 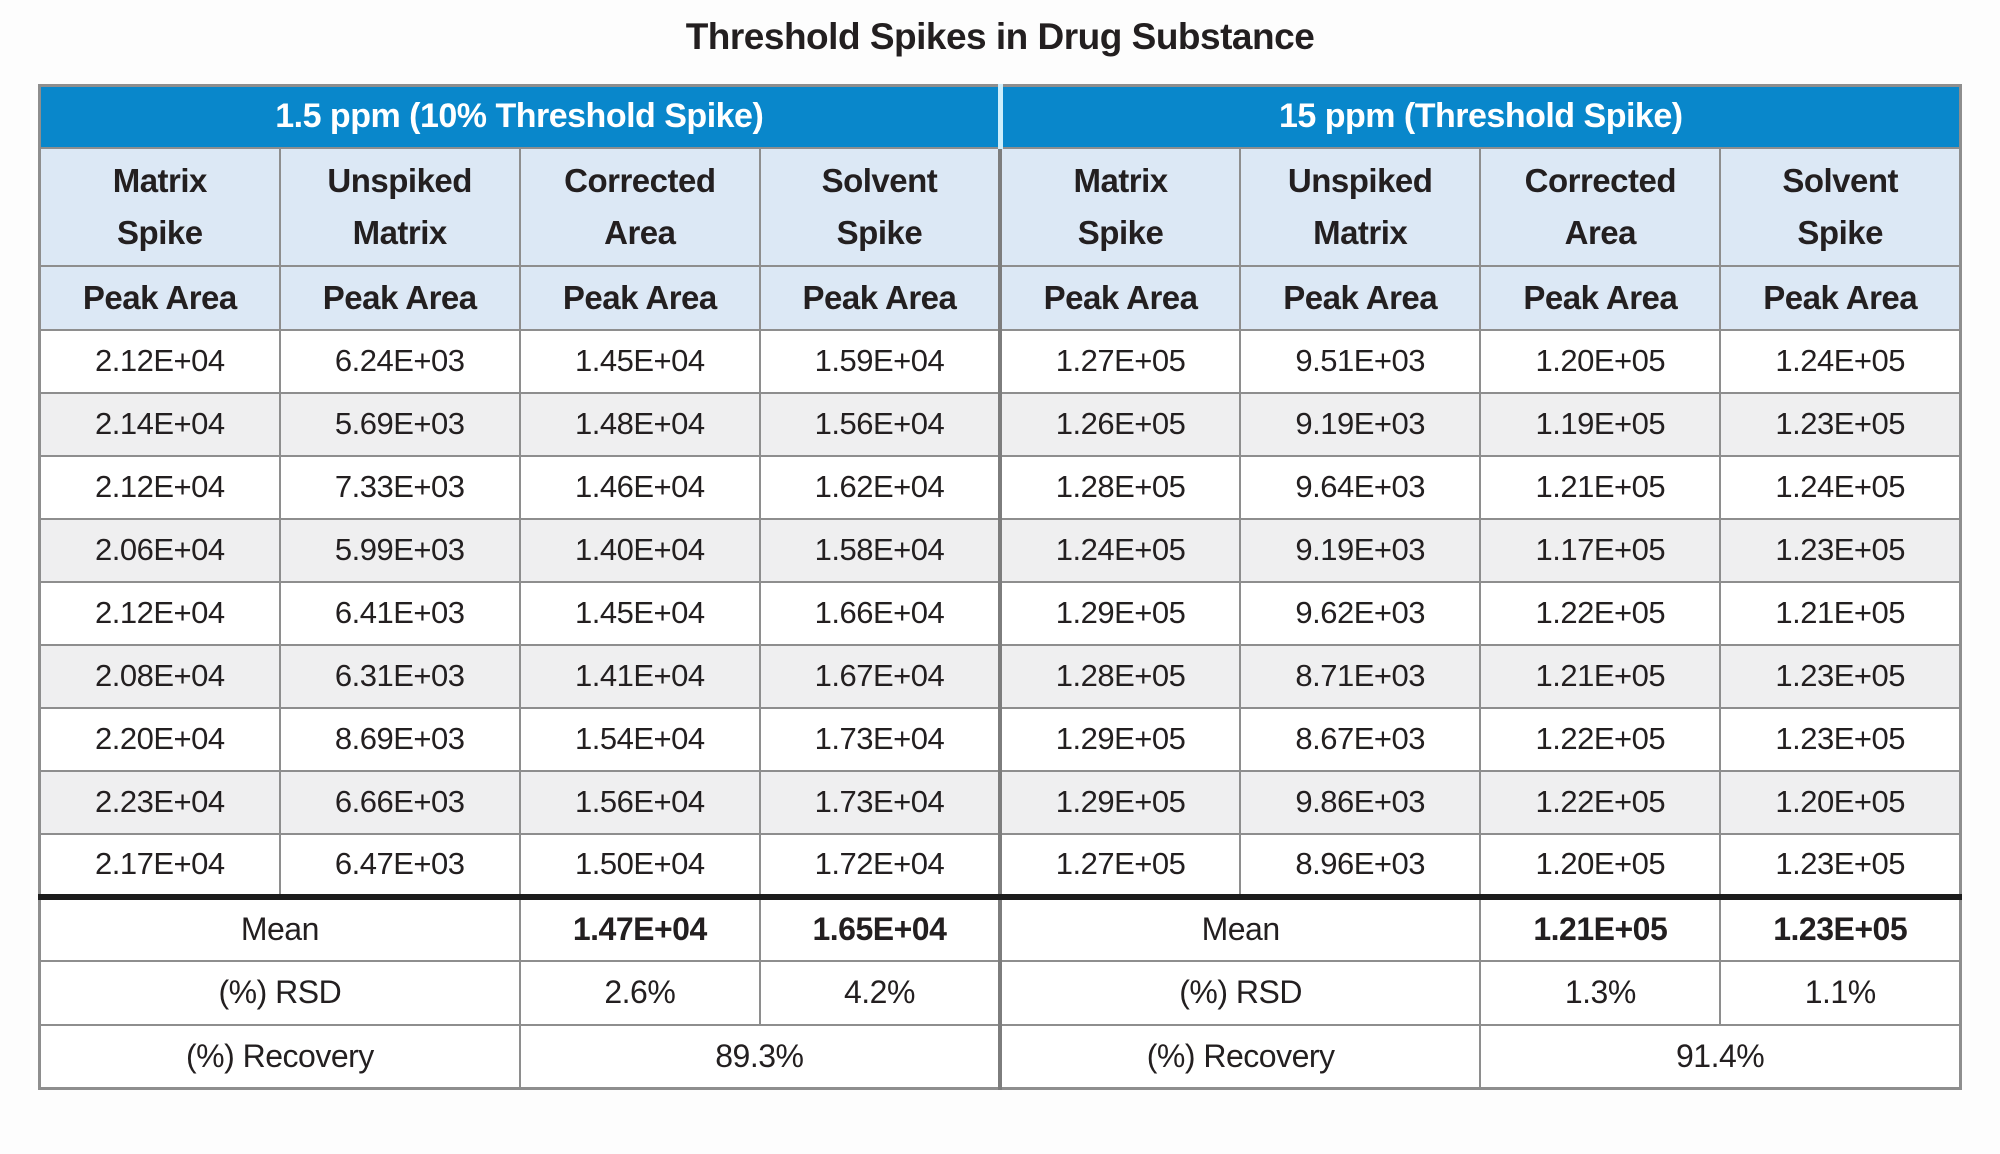 I want to click on data-cell: 8.96E+03, so click(x=1360, y=865).